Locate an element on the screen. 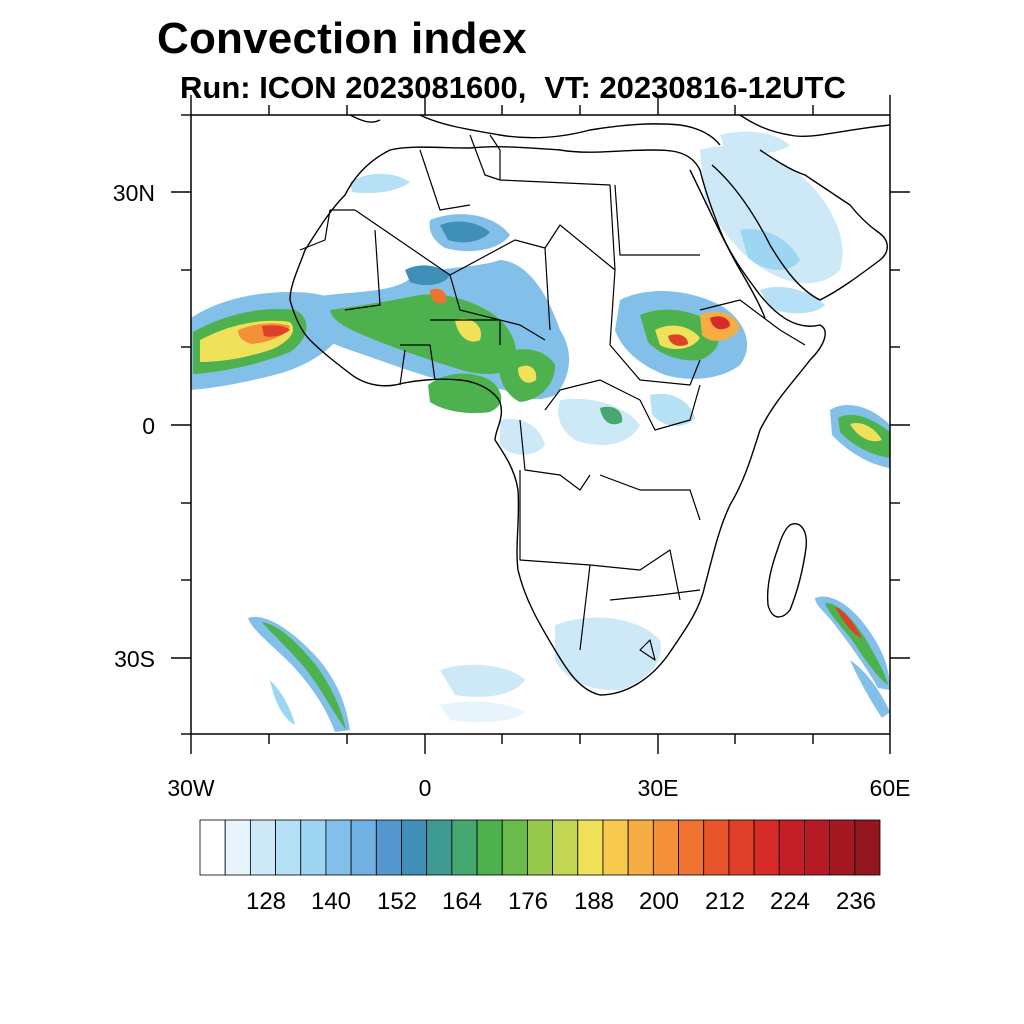  arabia-coast is located at coordinates (799, 225).